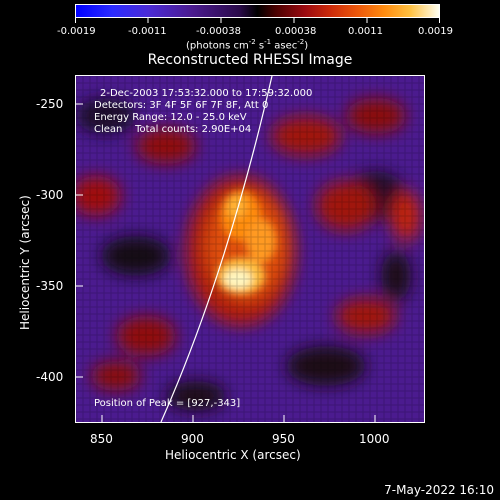 Image resolution: width=500 pixels, height=500 pixels. Describe the element at coordinates (173, 129) in the screenshot. I see `clean-counts: Clean Total counts: 2.90E+04` at that location.